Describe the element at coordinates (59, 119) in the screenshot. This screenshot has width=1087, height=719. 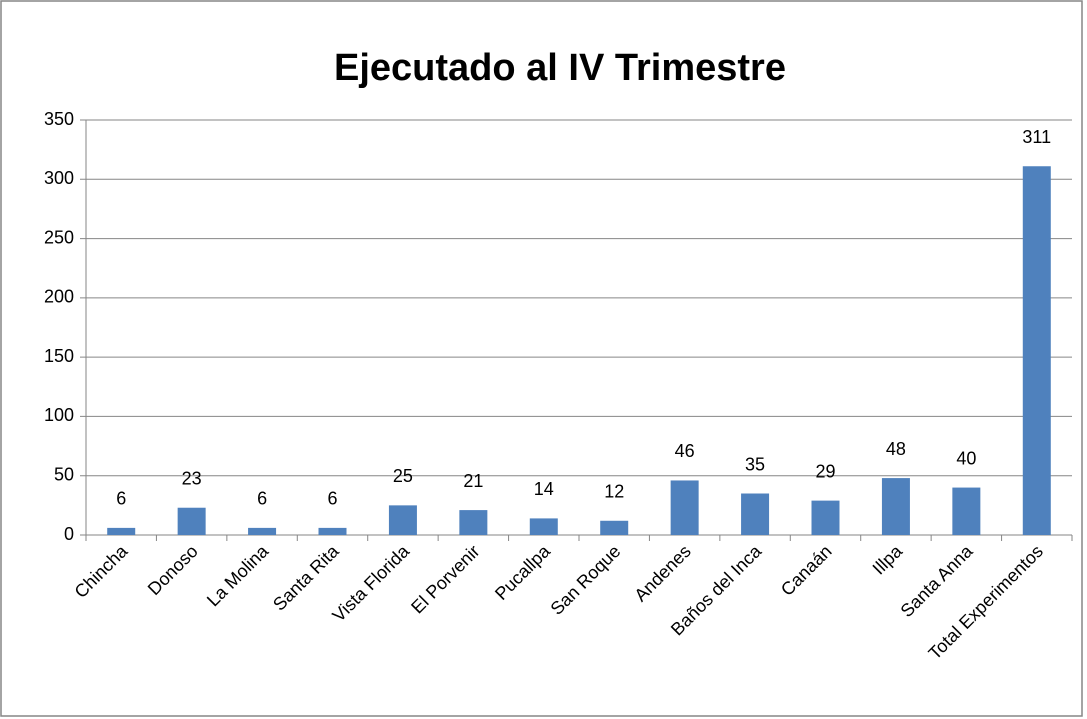
I see `y-tick-label: 350` at that location.